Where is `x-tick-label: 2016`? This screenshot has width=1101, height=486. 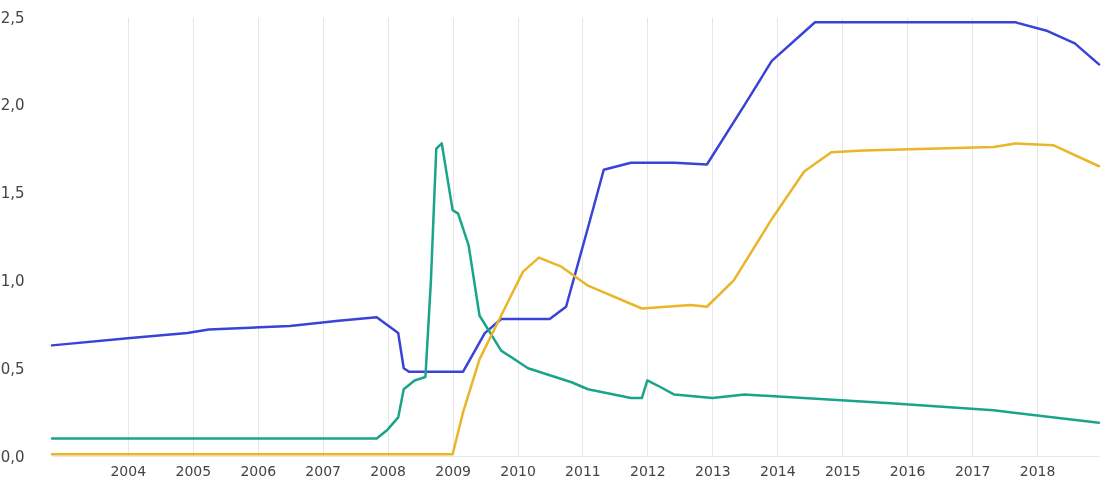
x-tick-label: 2016 is located at coordinates (907, 470).